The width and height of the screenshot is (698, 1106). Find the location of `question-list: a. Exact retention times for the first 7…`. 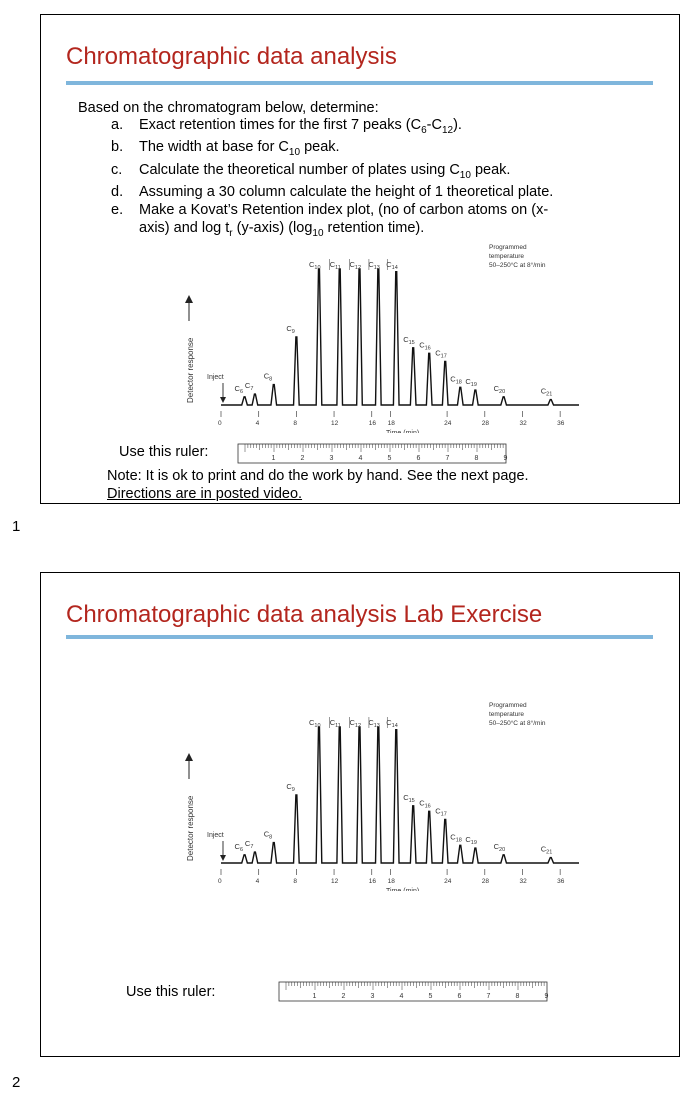

question-list: a. Exact retention times for the first 7… is located at coordinates (381, 179).